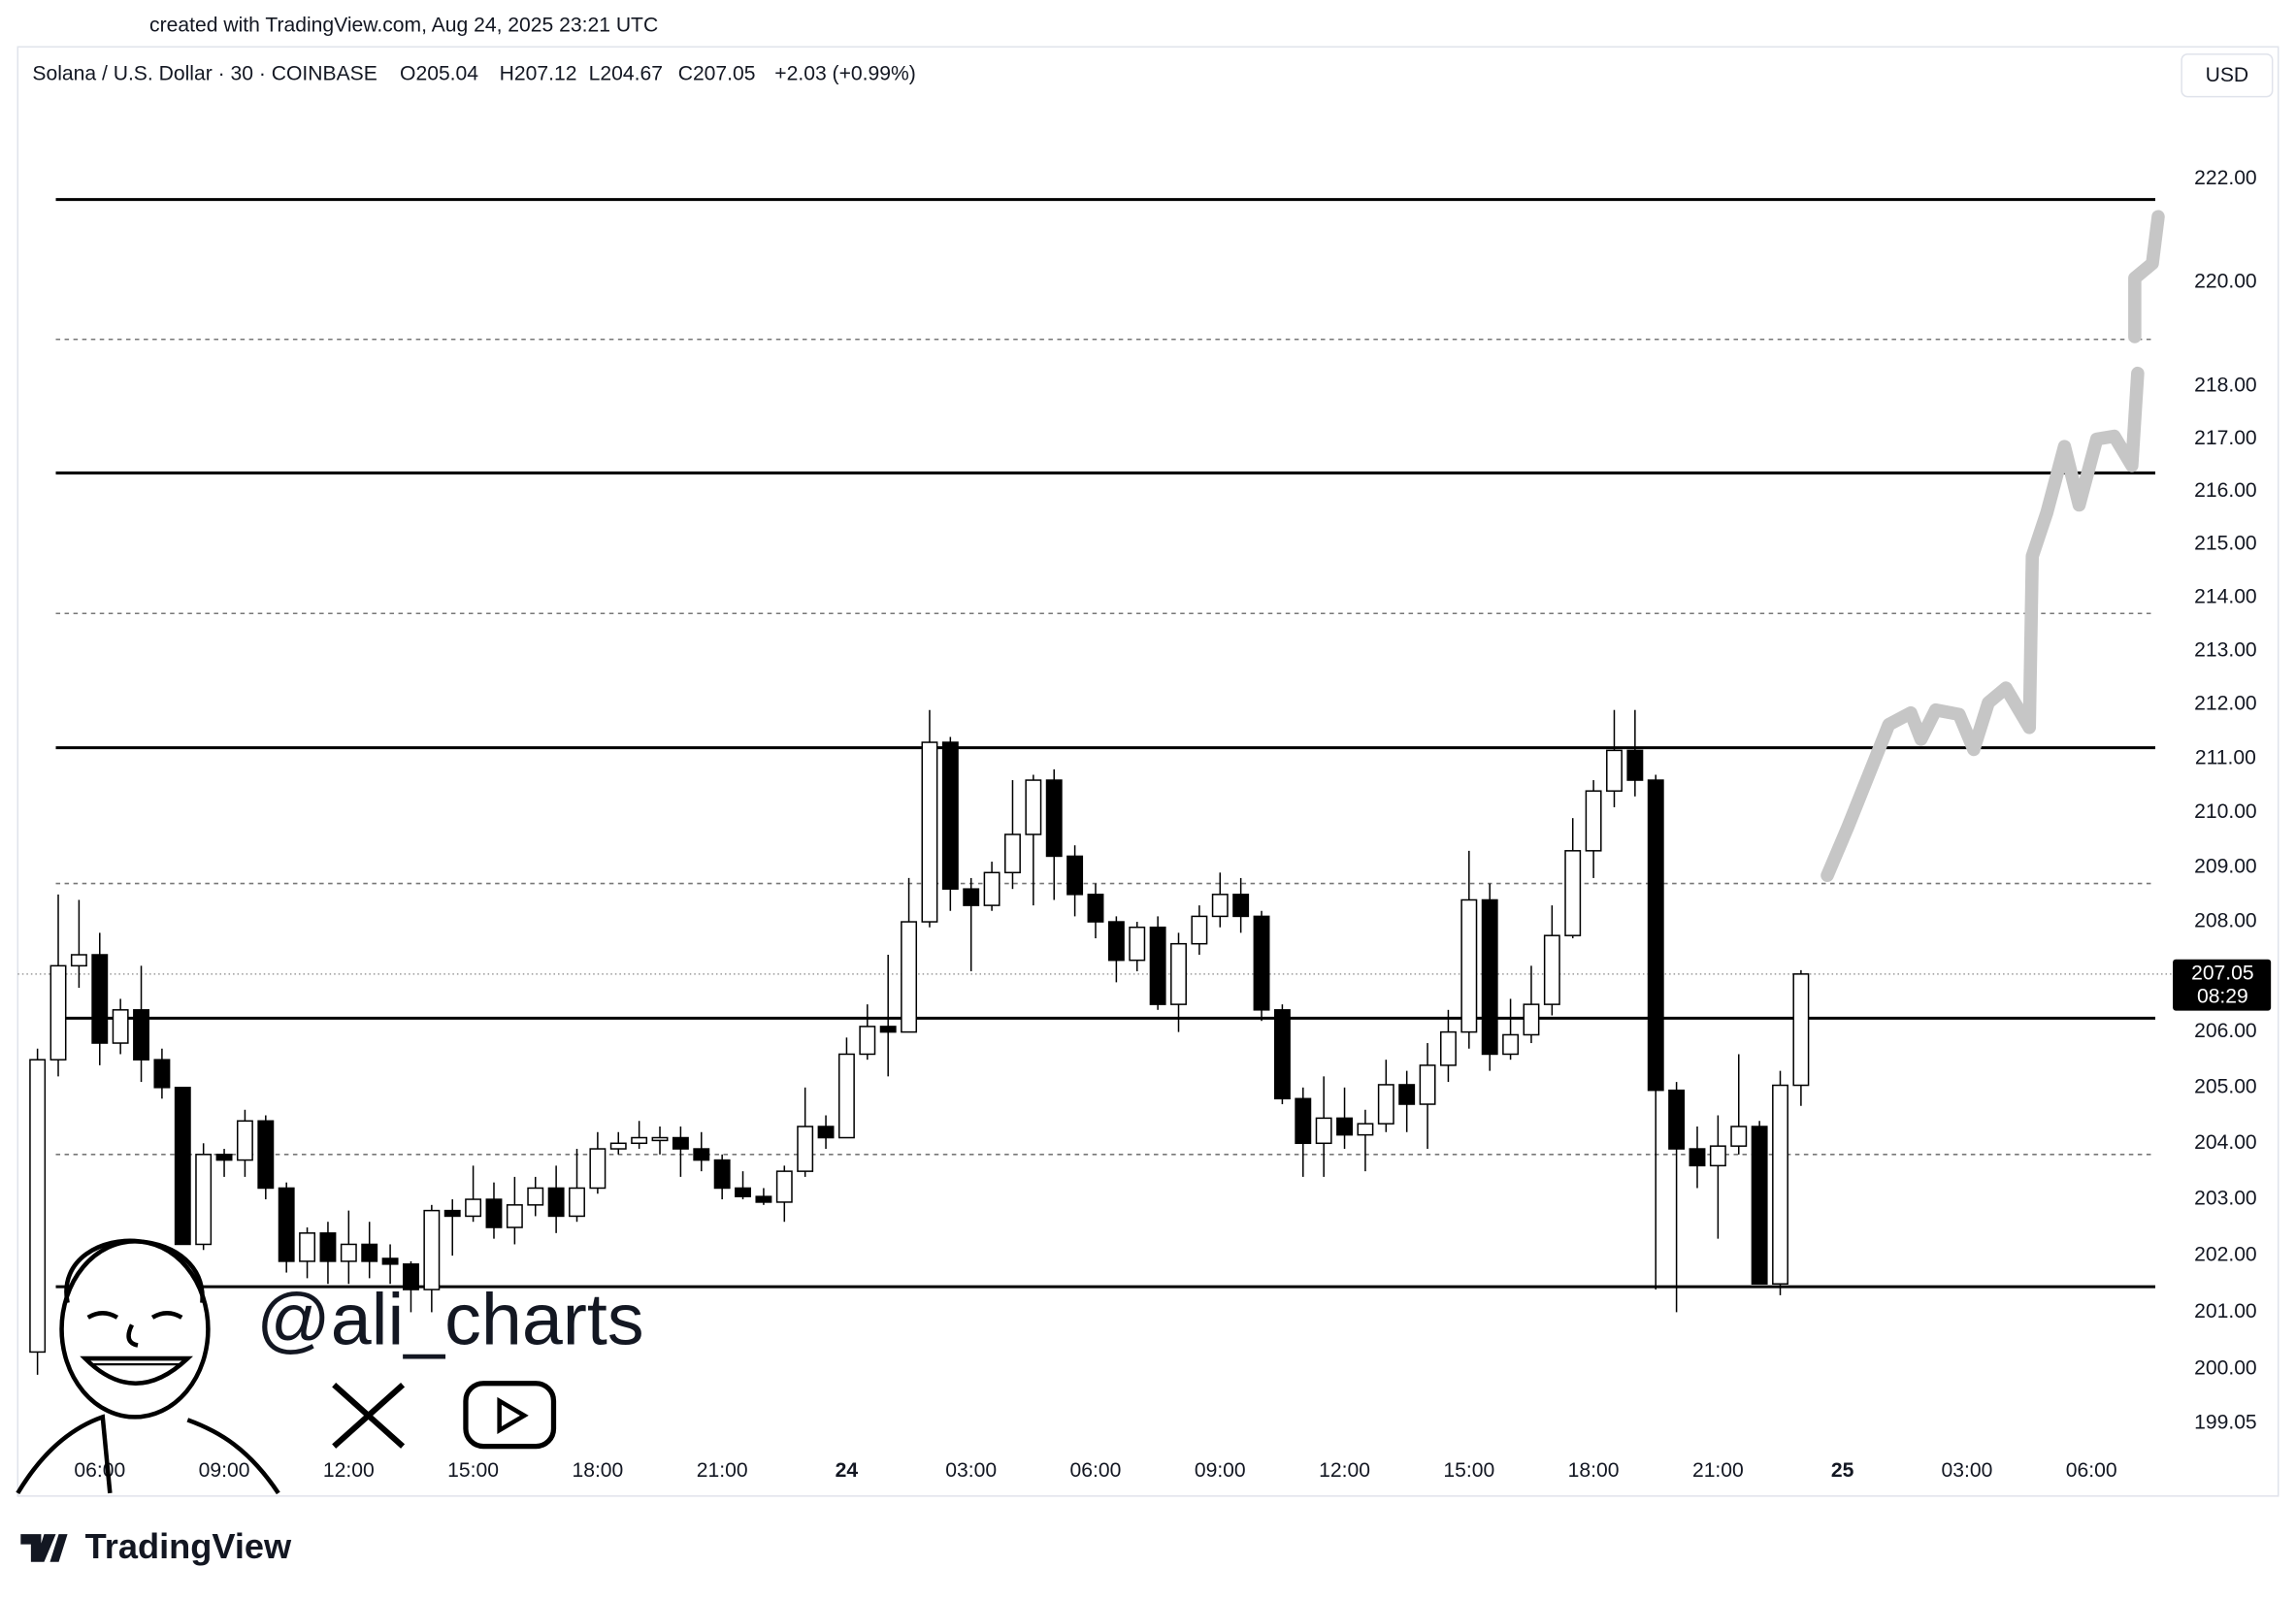 The height and width of the screenshot is (1600, 2296). What do you see at coordinates (134, 1271) in the screenshot?
I see `avatar-hair` at bounding box center [134, 1271].